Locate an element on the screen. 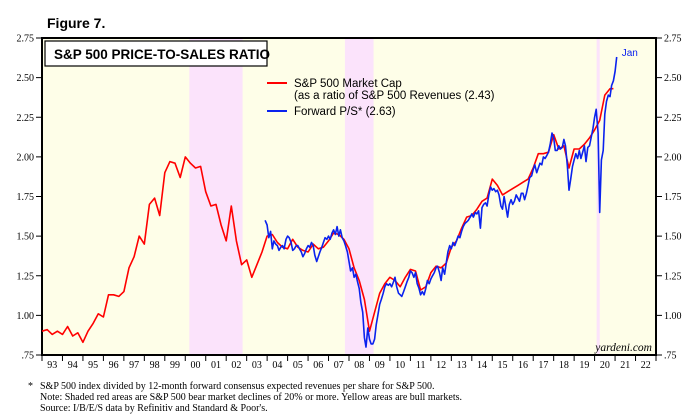  y-tick-label-left: 2.25 is located at coordinates (26, 118).